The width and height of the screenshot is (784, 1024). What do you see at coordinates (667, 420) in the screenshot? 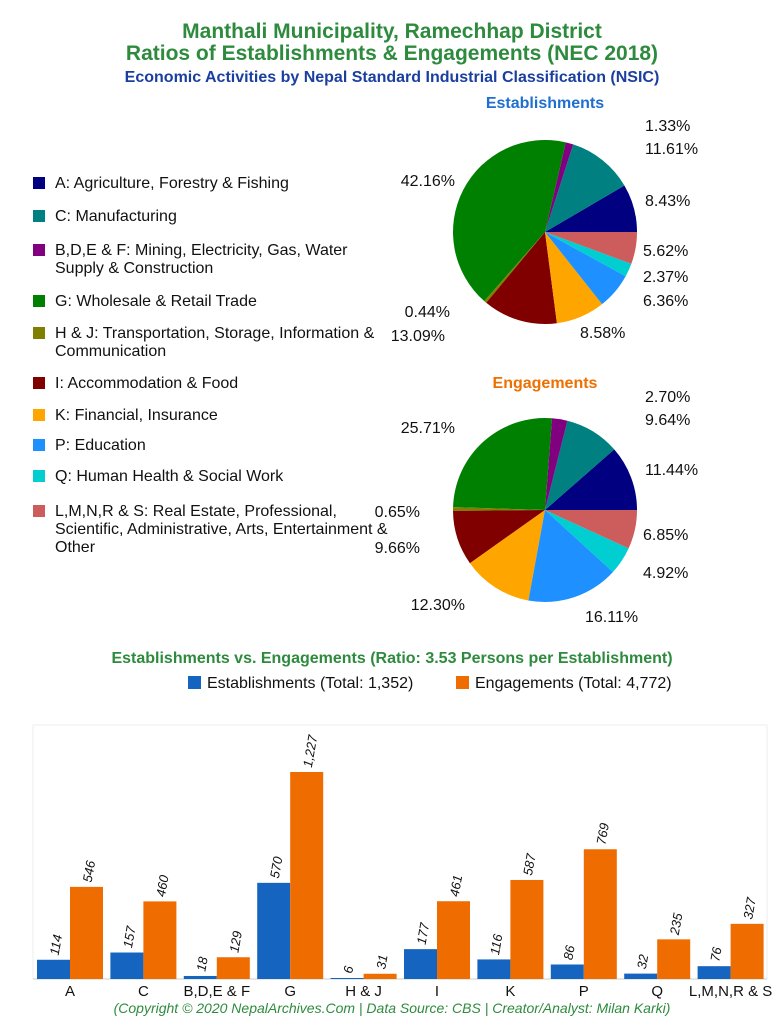
I see `pie-label: 9.64%` at bounding box center [667, 420].